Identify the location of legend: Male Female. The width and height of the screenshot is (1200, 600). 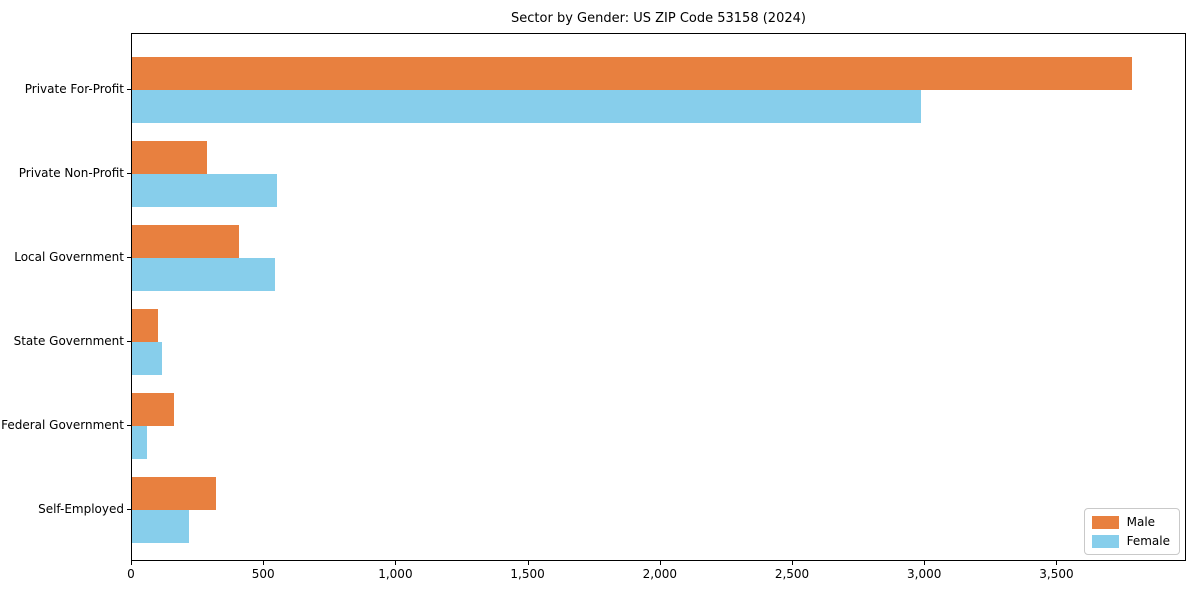
(1131, 531).